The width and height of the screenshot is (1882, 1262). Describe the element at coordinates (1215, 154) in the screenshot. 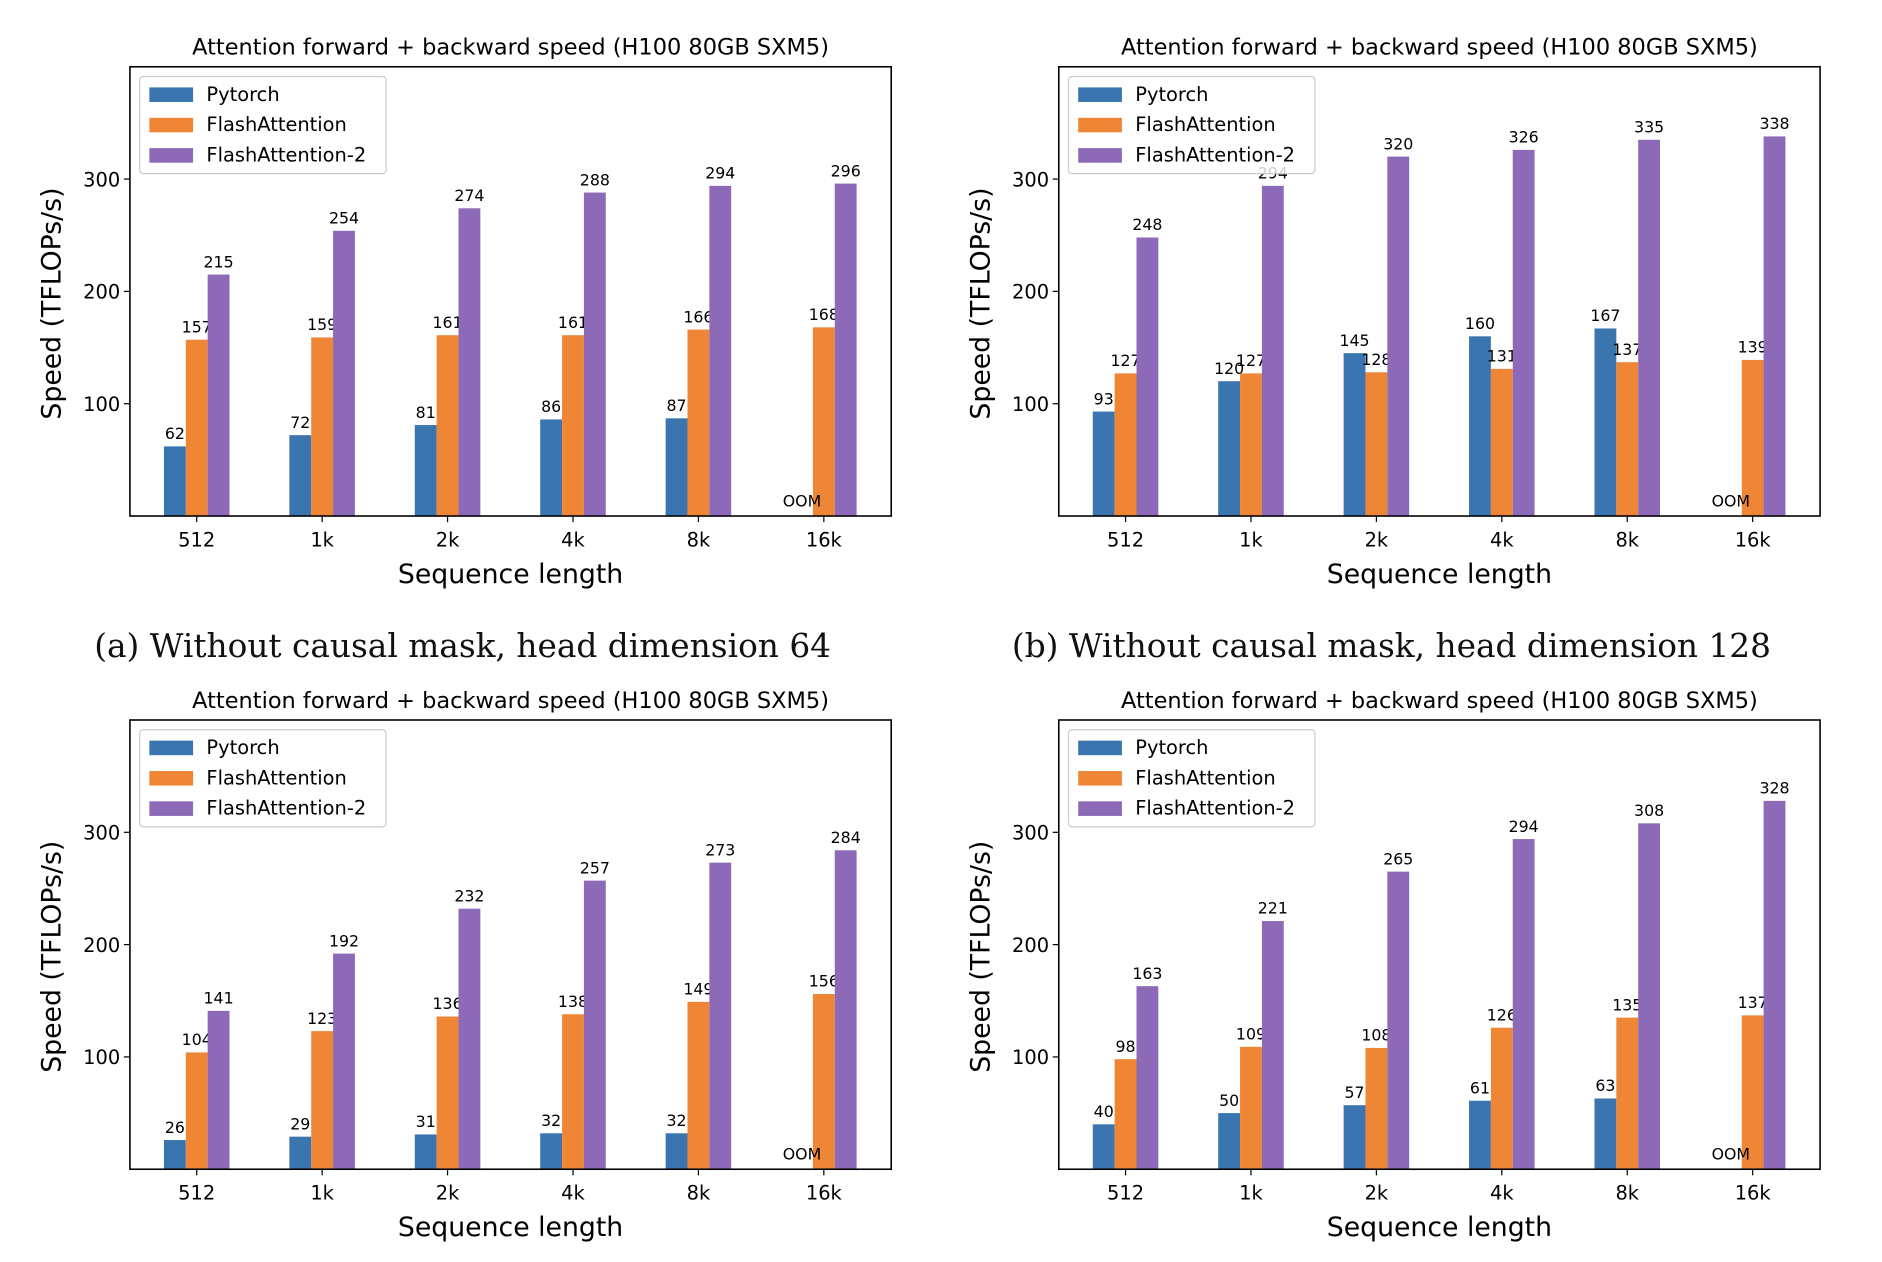

I see `legend-label: FlashAttention-2` at that location.